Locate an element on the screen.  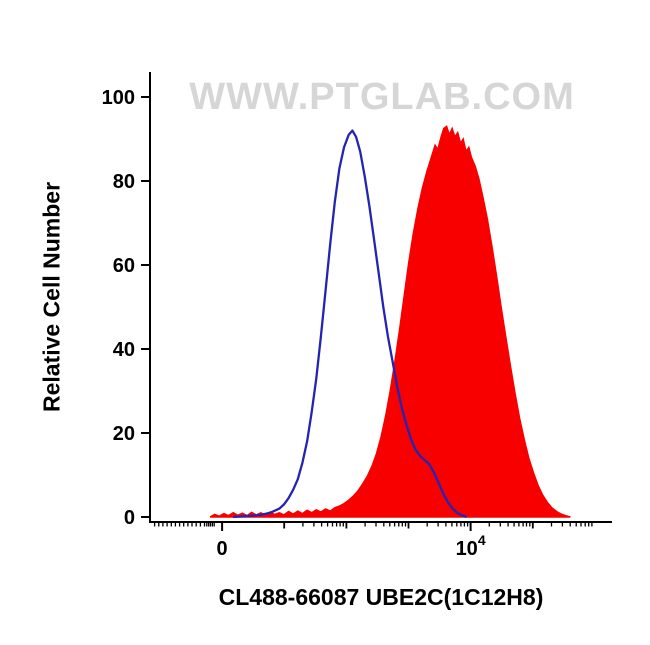
x-axis-title: CL488-66087 UBE2C(1C12H8) is located at coordinates (381, 597).